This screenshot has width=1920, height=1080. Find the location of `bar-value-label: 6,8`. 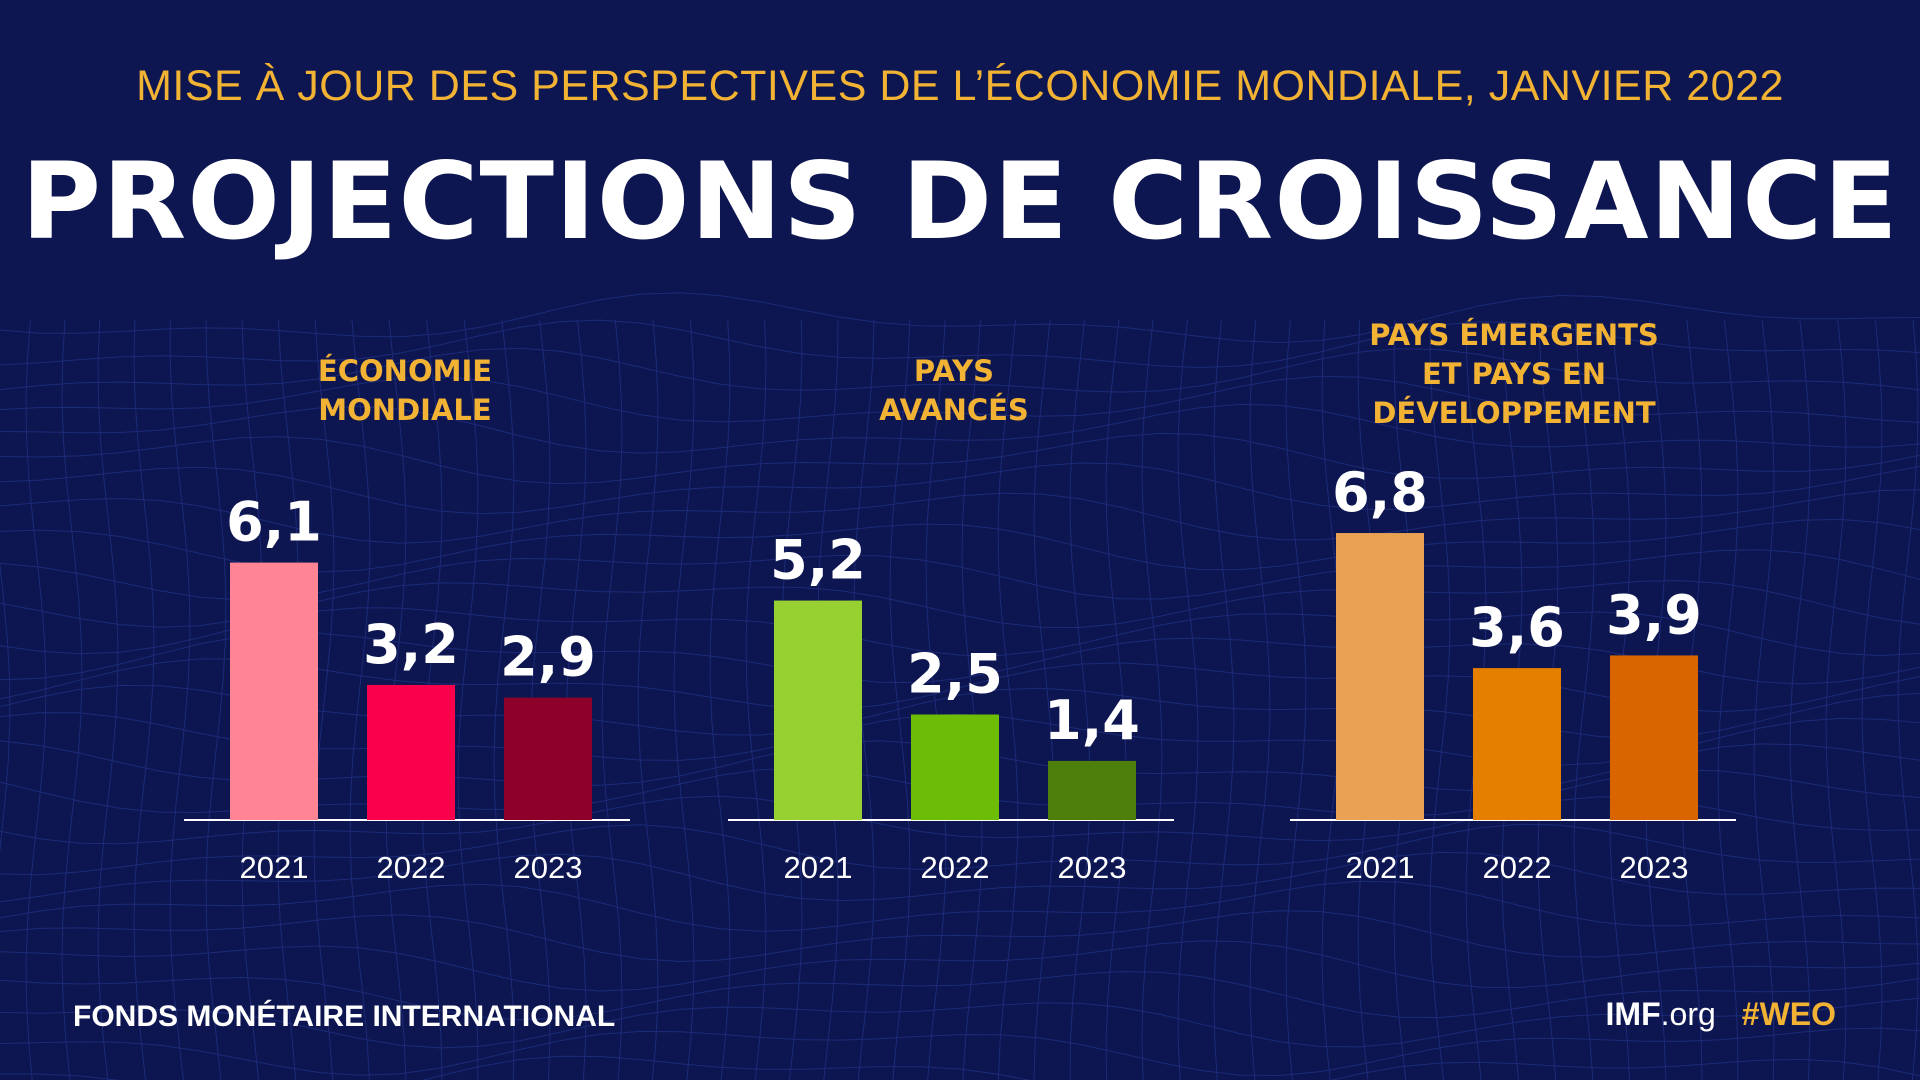

bar-value-label: 6,8 is located at coordinates (1380, 492).